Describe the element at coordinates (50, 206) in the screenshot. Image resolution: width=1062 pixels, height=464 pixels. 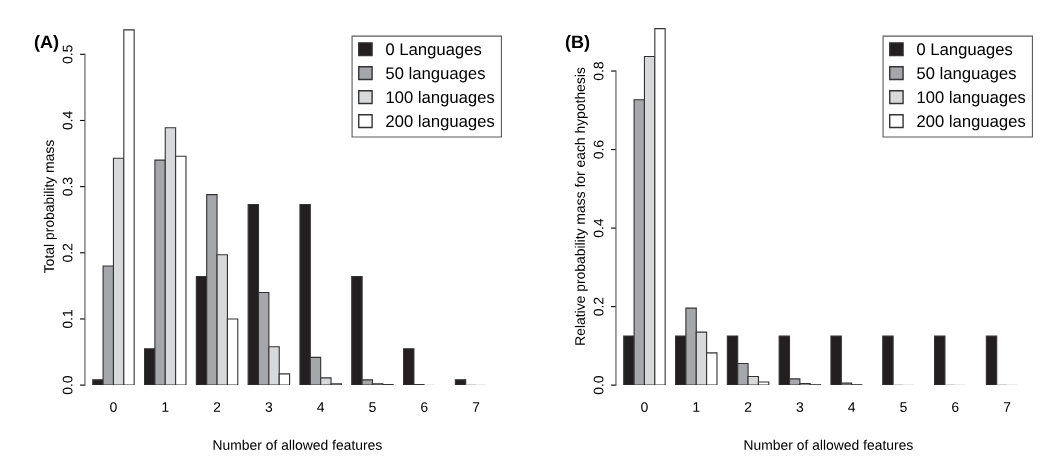
I see `y-axis-title: Total probability mass` at that location.